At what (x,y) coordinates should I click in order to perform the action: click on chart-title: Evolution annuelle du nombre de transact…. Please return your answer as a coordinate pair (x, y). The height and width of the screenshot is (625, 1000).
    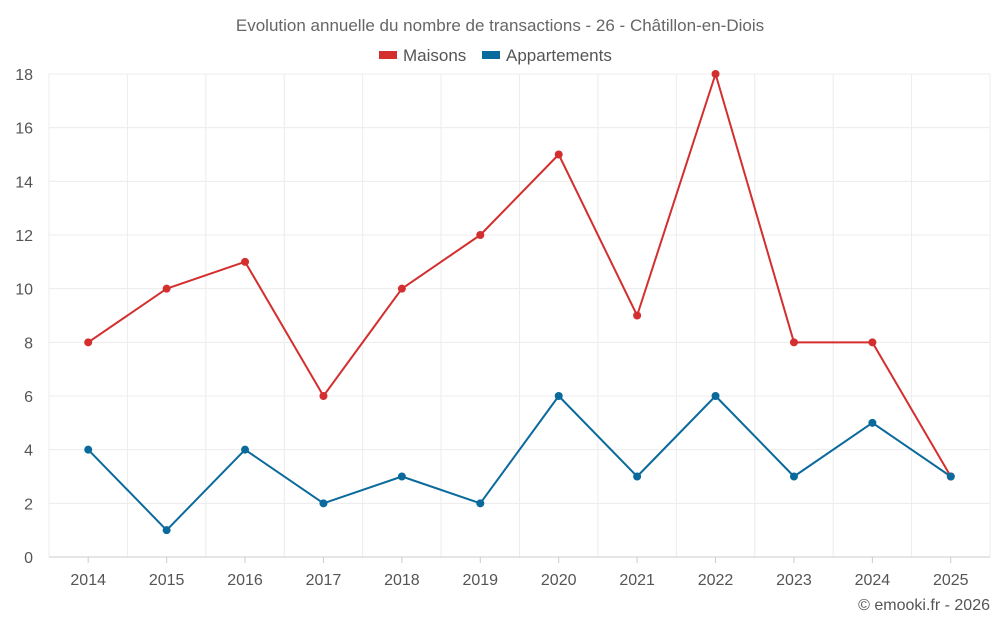
    Looking at the image, I should click on (500, 25).